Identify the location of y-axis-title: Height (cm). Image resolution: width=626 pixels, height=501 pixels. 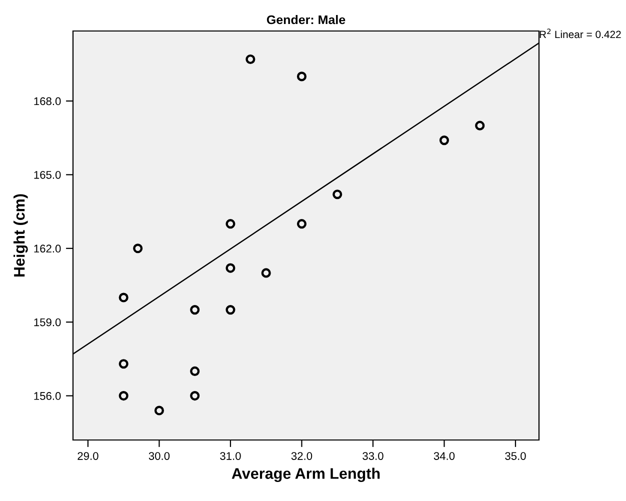
(21, 235).